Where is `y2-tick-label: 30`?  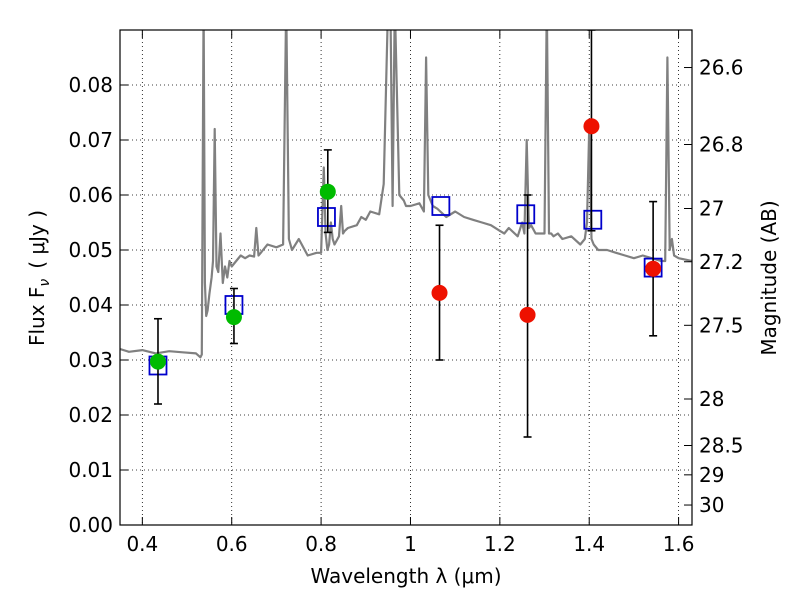
y2-tick-label: 30 is located at coordinates (711, 505).